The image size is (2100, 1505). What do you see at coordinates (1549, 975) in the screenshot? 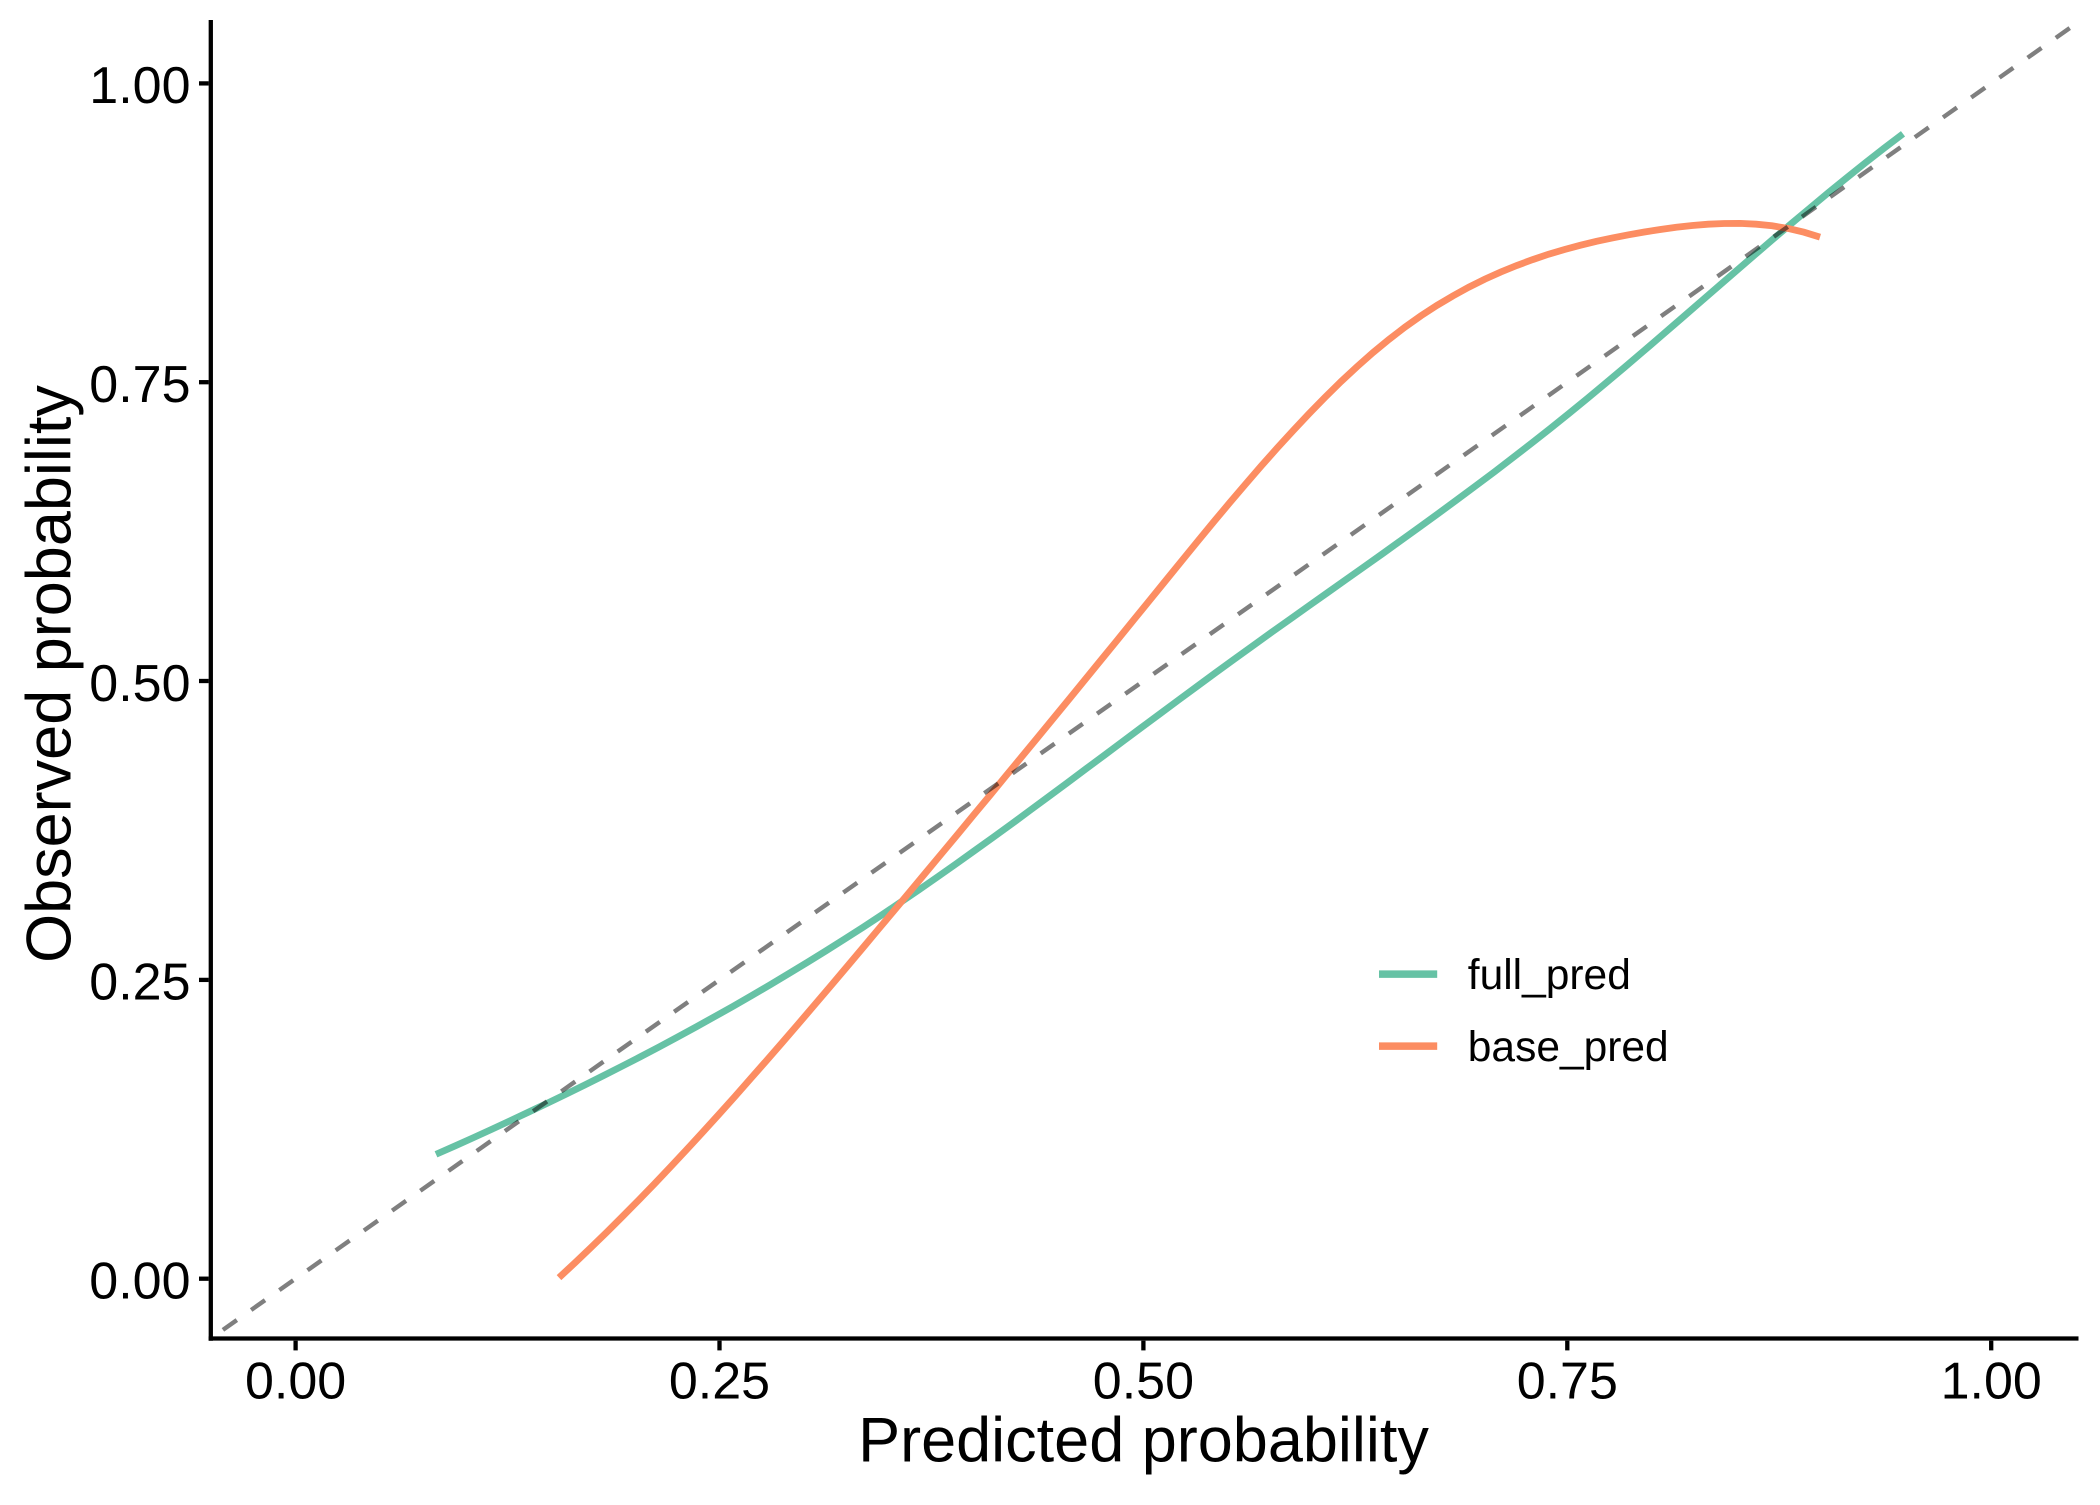
I see `svg-text: full_pred` at bounding box center [1549, 975].